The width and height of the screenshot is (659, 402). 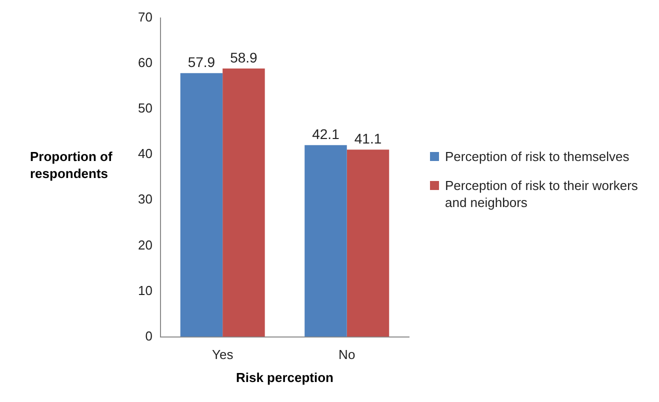 What do you see at coordinates (537, 156) in the screenshot?
I see `legend-label: Perception of risk to themselves` at bounding box center [537, 156].